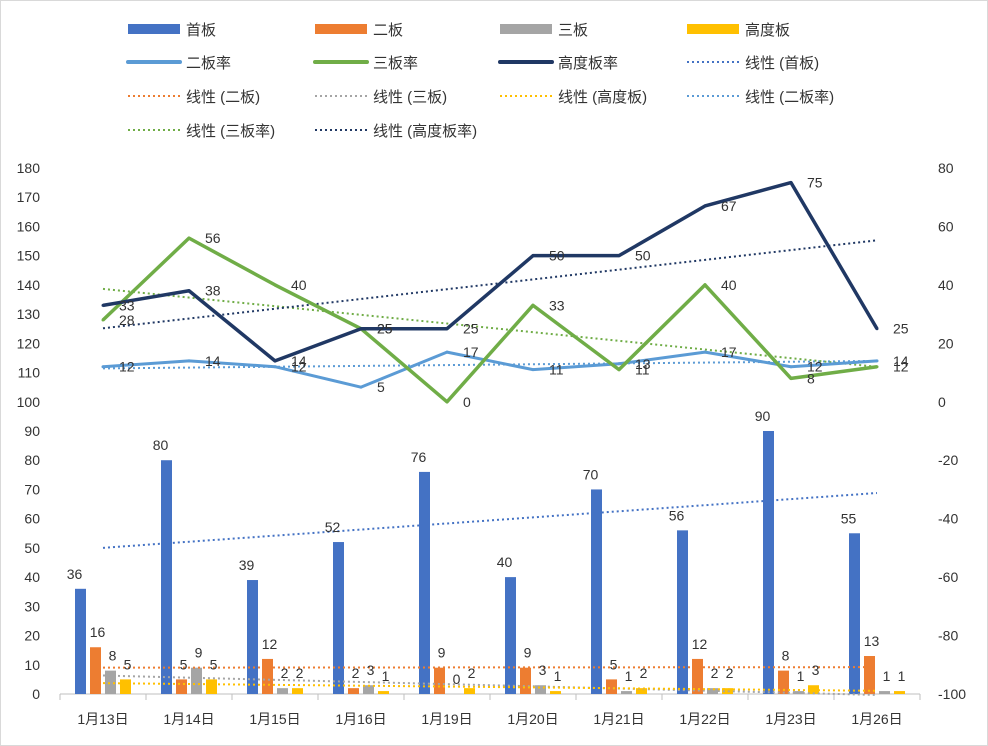 This screenshot has width=988, height=746. What do you see at coordinates (457, 679) in the screenshot?
I see `bar-value-label: 0` at bounding box center [457, 679].